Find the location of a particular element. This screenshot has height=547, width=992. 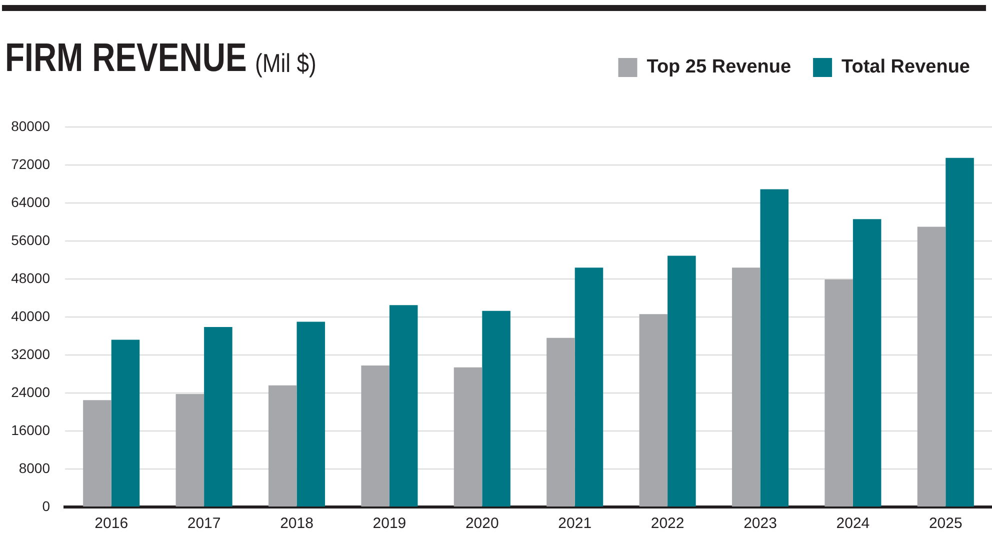

y-tick-label: 16000 is located at coordinates (30, 430).